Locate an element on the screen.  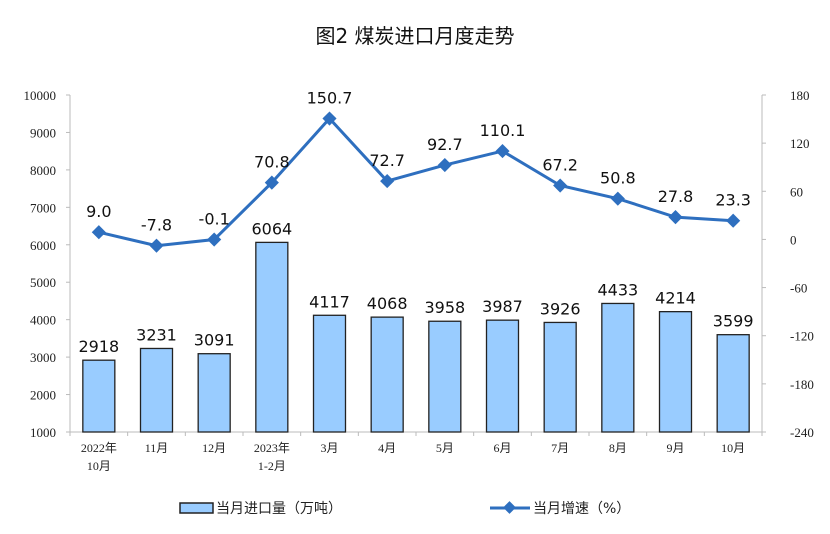
bar-label: 3987 is located at coordinates (502, 306).